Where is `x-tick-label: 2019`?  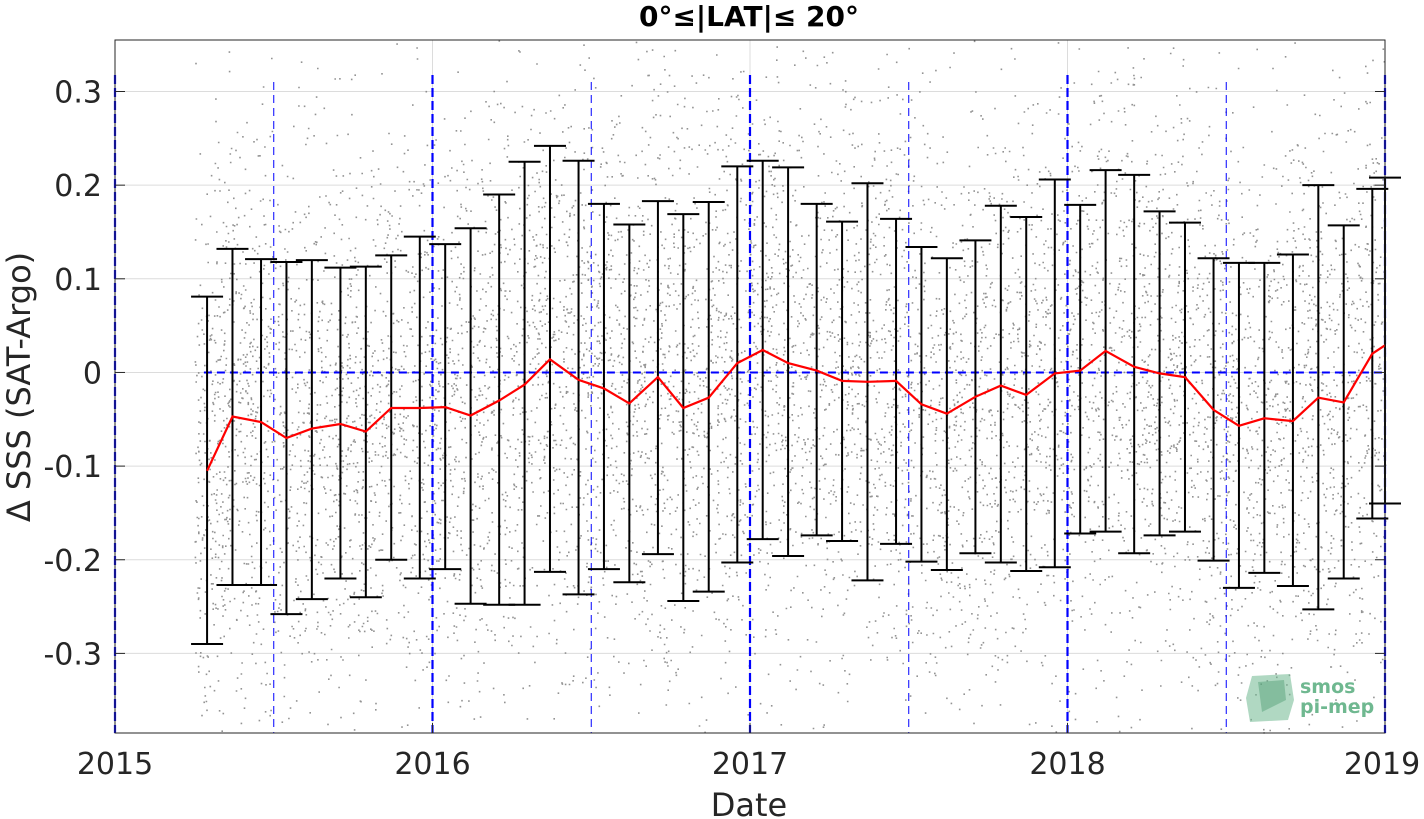
x-tick-label: 2019 is located at coordinates (1382, 764).